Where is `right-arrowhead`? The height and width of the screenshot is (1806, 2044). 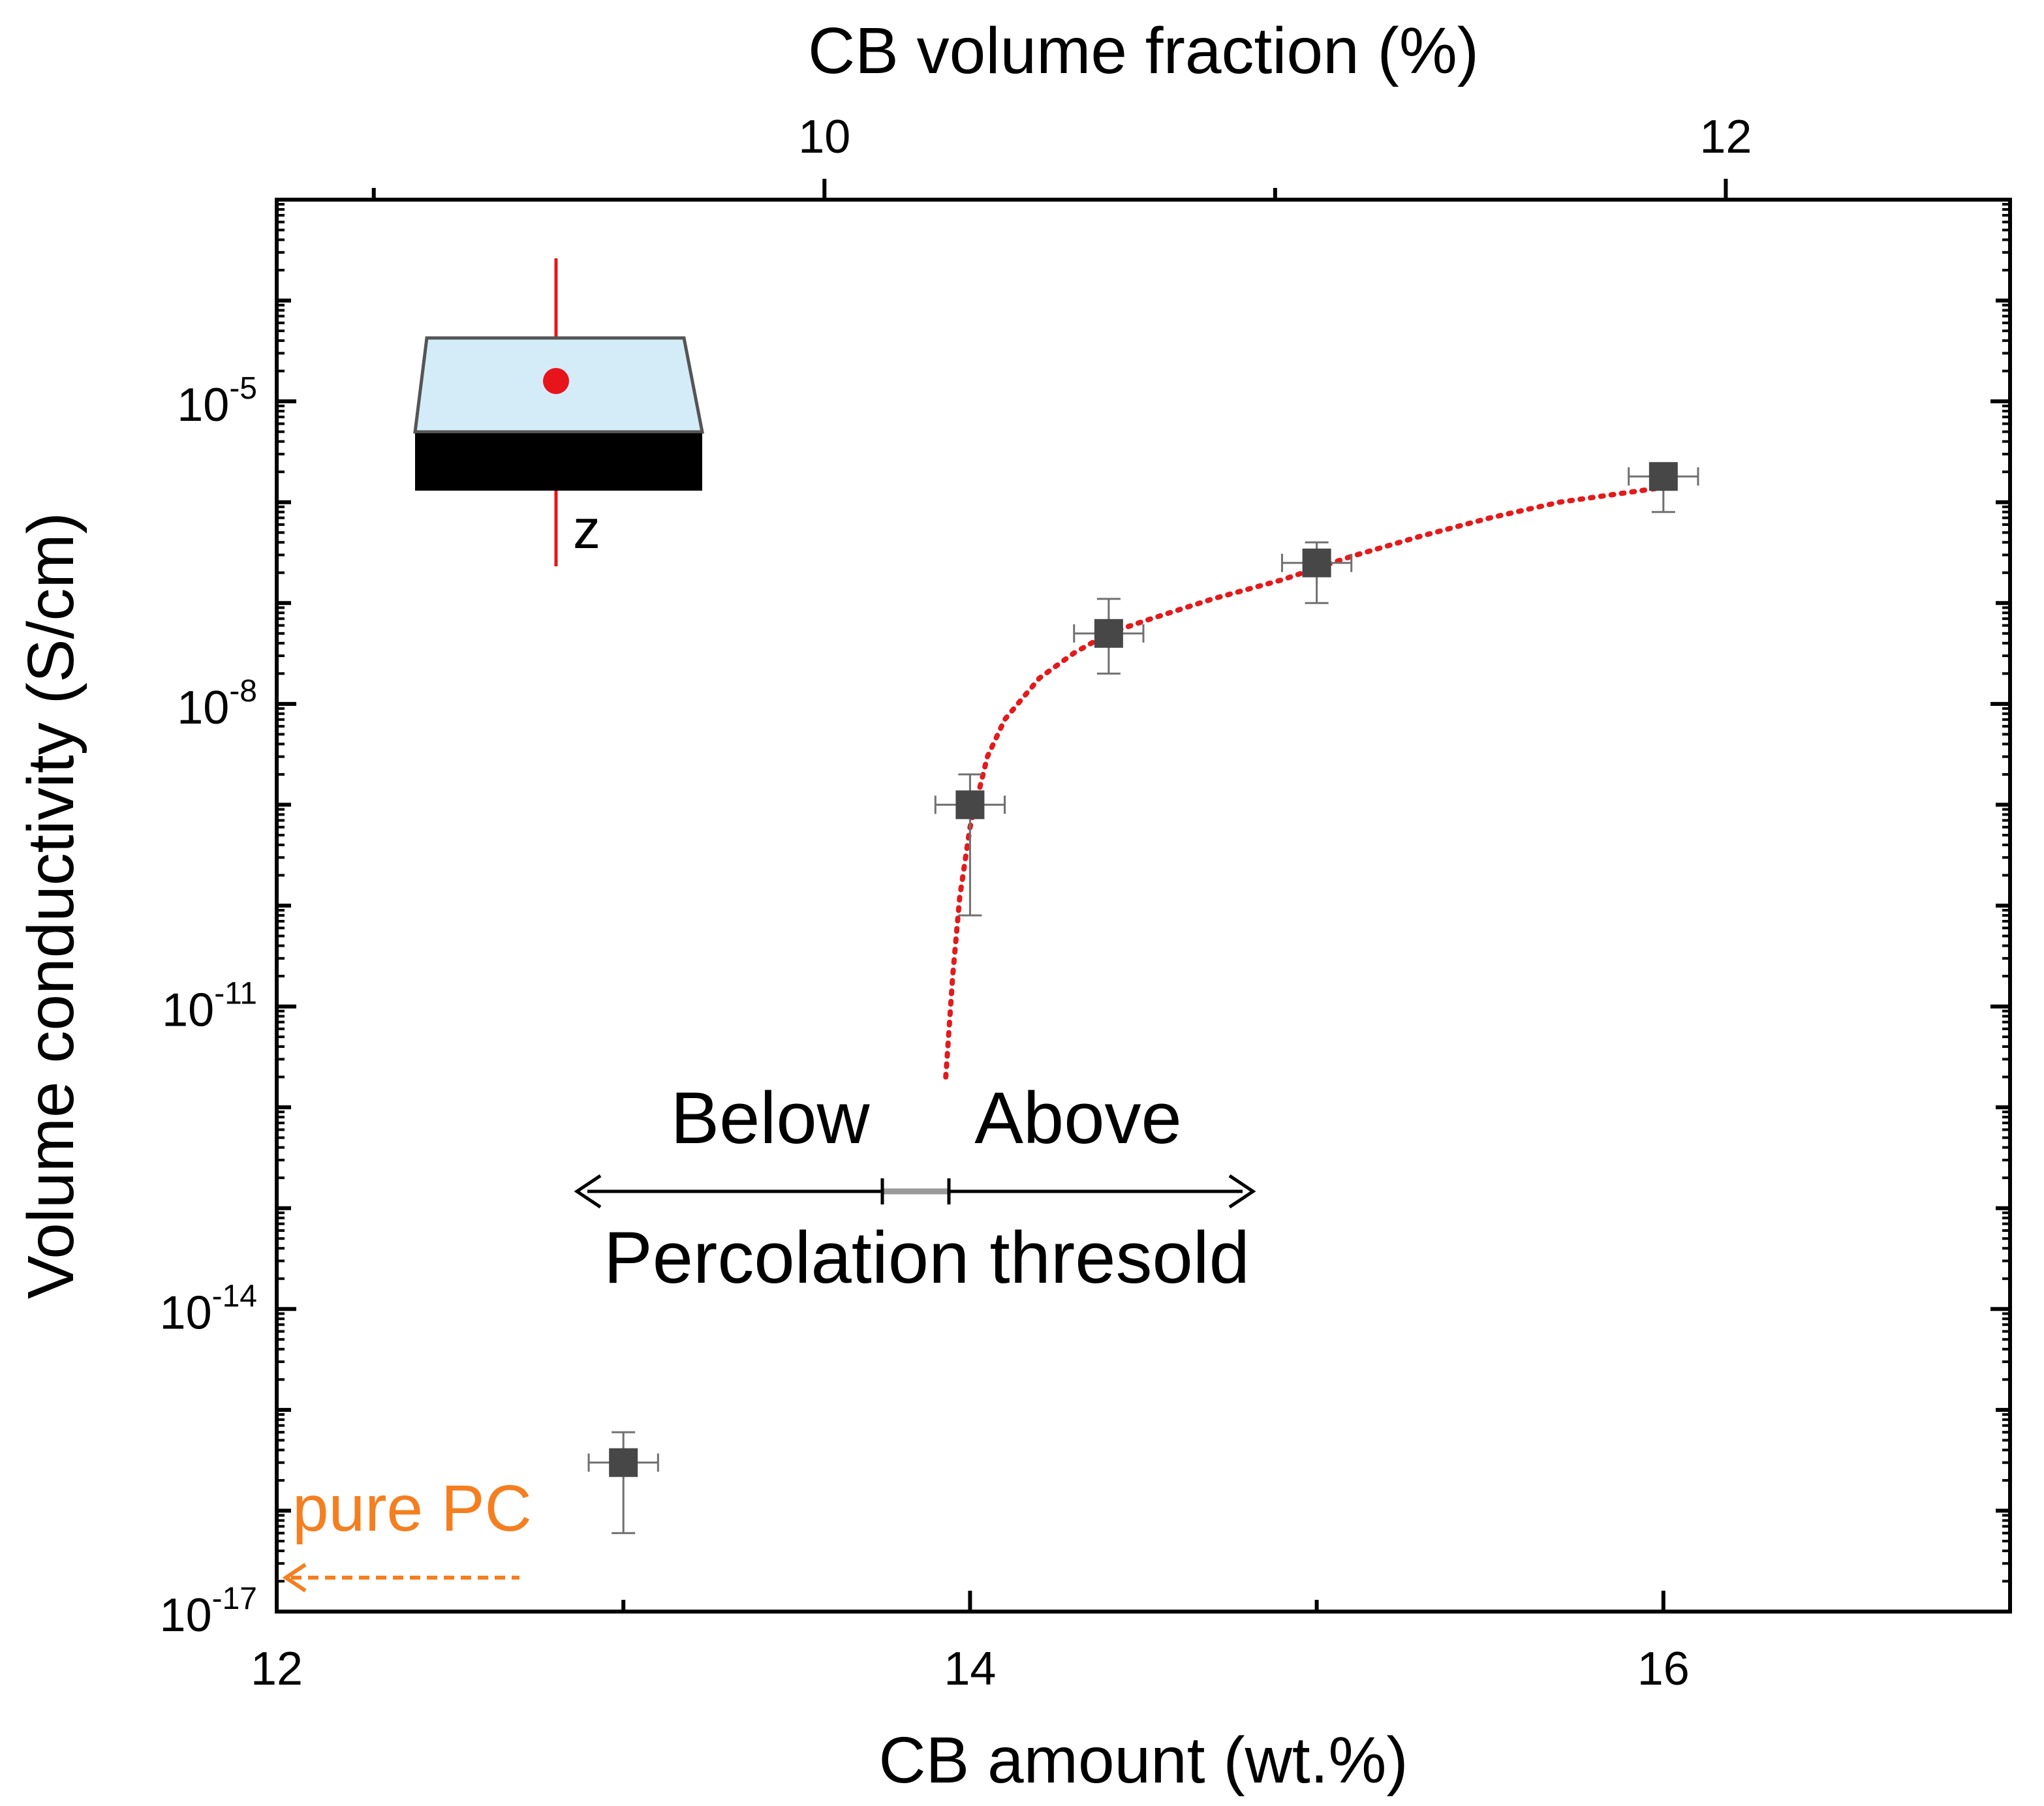 right-arrowhead is located at coordinates (1242, 1191).